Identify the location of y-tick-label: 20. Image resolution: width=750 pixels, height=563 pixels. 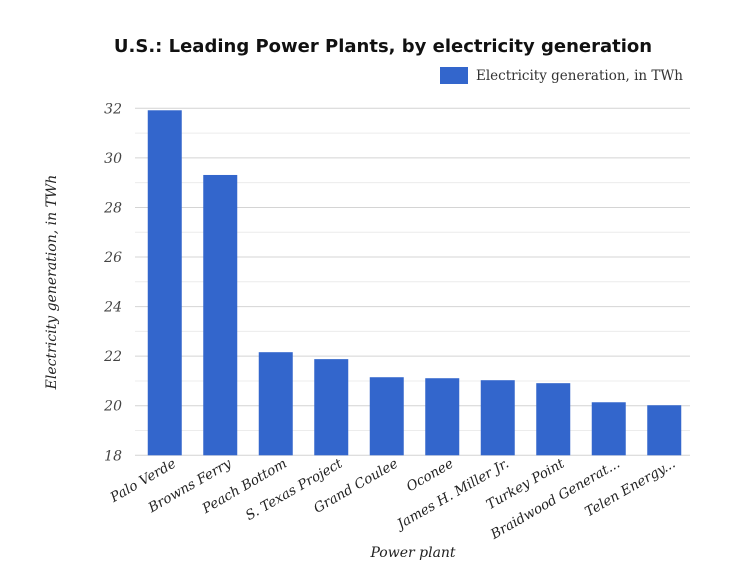
(112, 407).